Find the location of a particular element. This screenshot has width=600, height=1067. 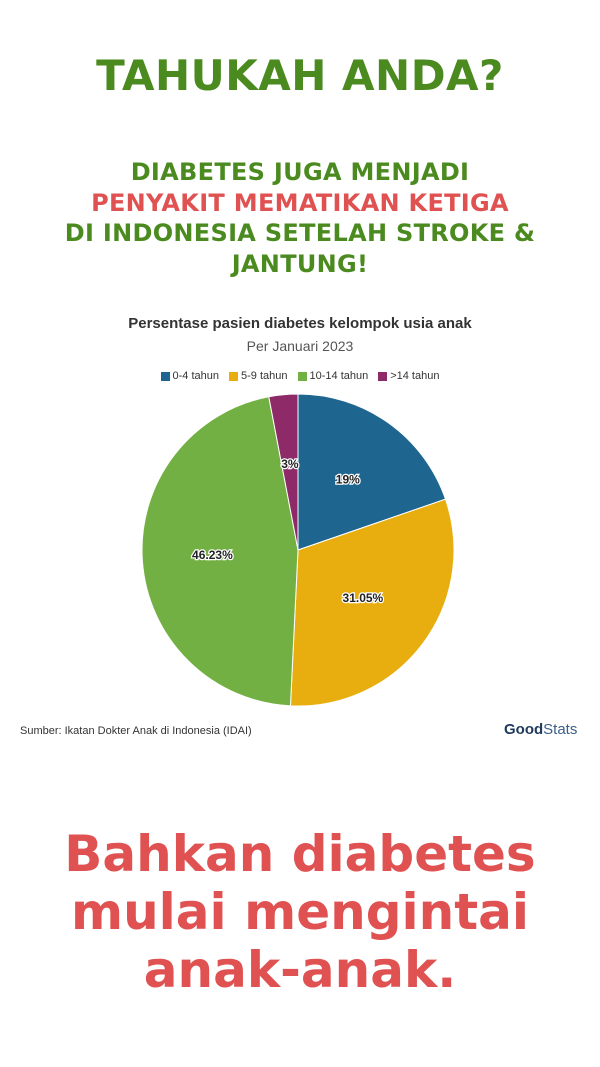

logo-part-stats: Stats is located at coordinates (560, 729).